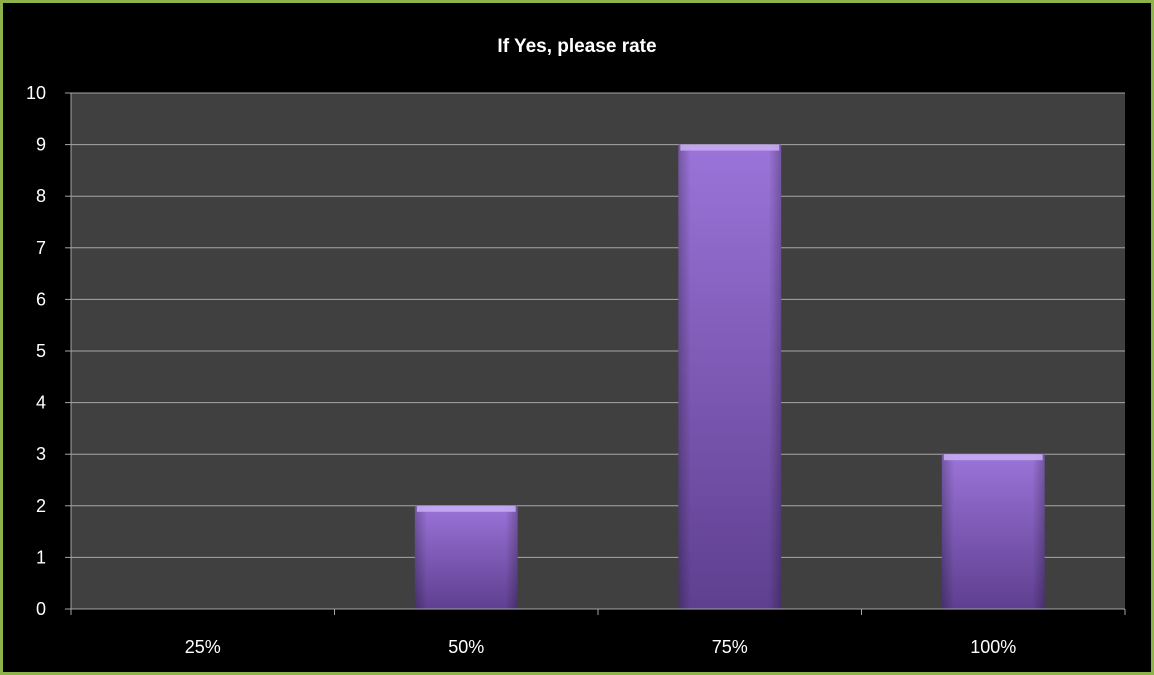 Image resolution: width=1154 pixels, height=675 pixels. Describe the element at coordinates (993, 647) in the screenshot. I see `x-tick-label: 100%` at that location.